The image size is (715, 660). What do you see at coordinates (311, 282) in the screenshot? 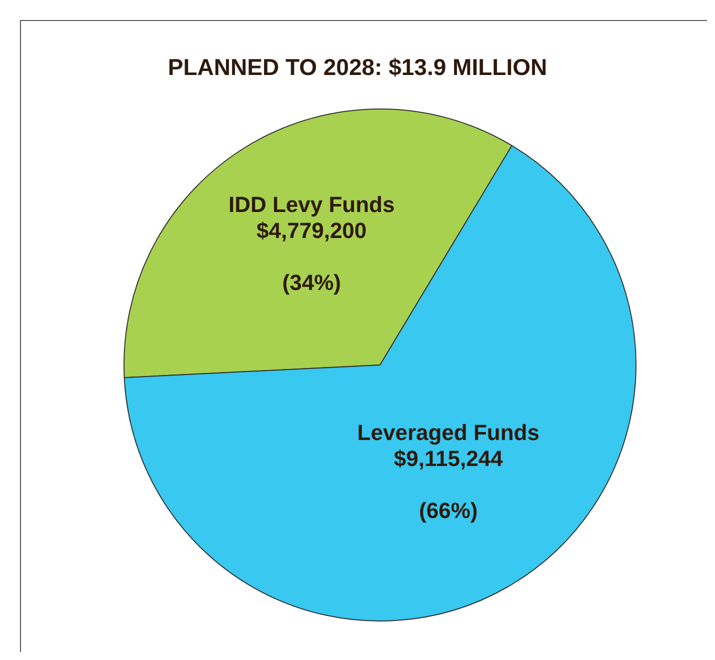
I see `text: (34%)` at bounding box center [311, 282].